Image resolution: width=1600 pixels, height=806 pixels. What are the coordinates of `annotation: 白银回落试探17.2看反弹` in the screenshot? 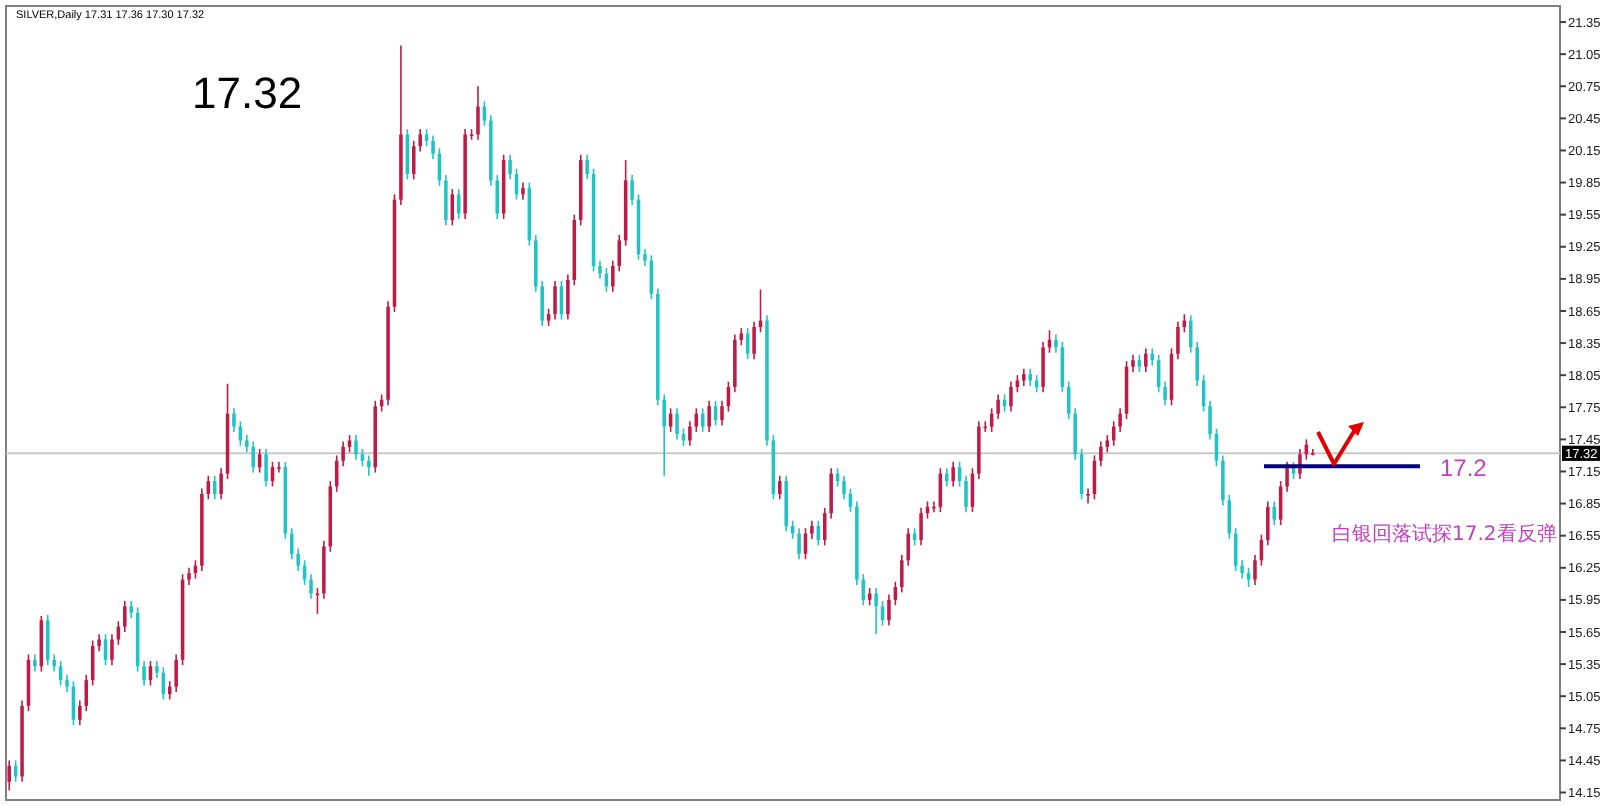 It's located at (1444, 534).